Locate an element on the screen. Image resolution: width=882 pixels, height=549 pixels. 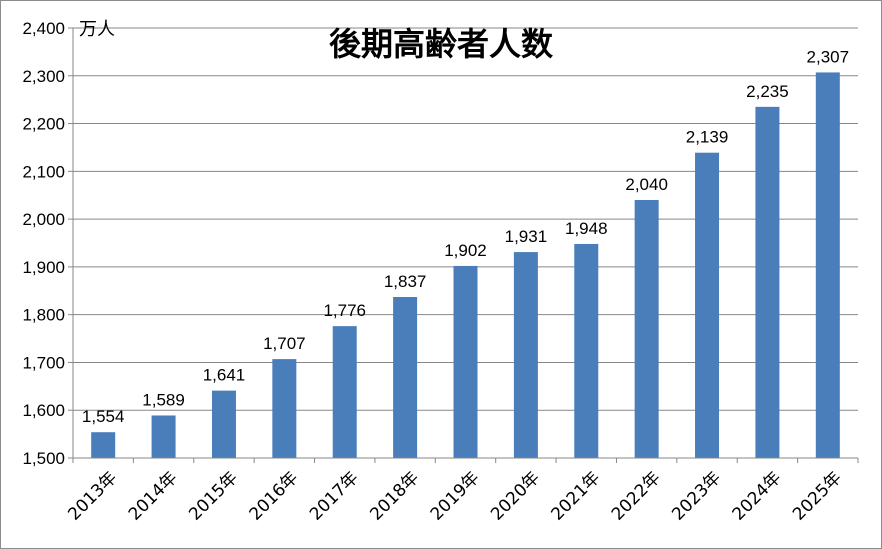
bar-2013年 is located at coordinates (103, 445).